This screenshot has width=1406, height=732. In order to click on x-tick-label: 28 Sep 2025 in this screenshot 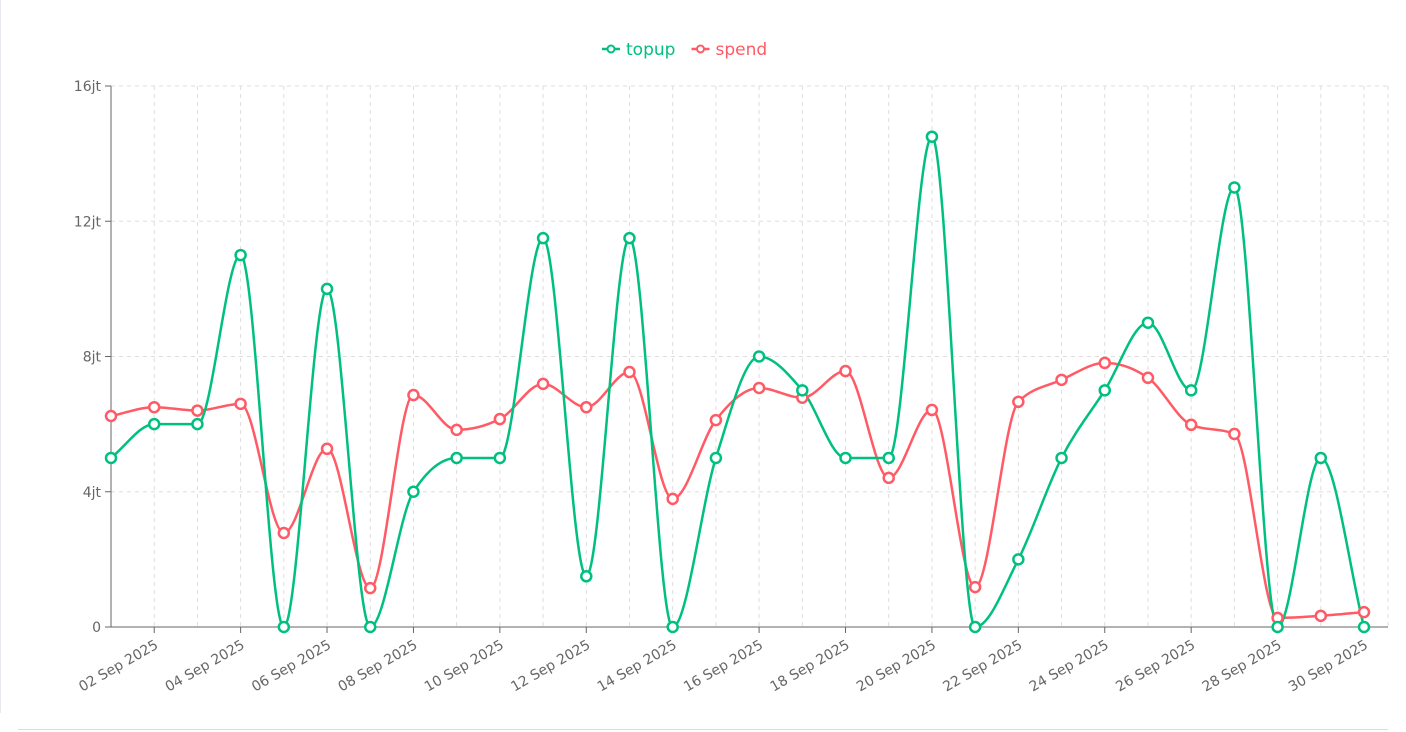, I will do `click(1242, 666)`.